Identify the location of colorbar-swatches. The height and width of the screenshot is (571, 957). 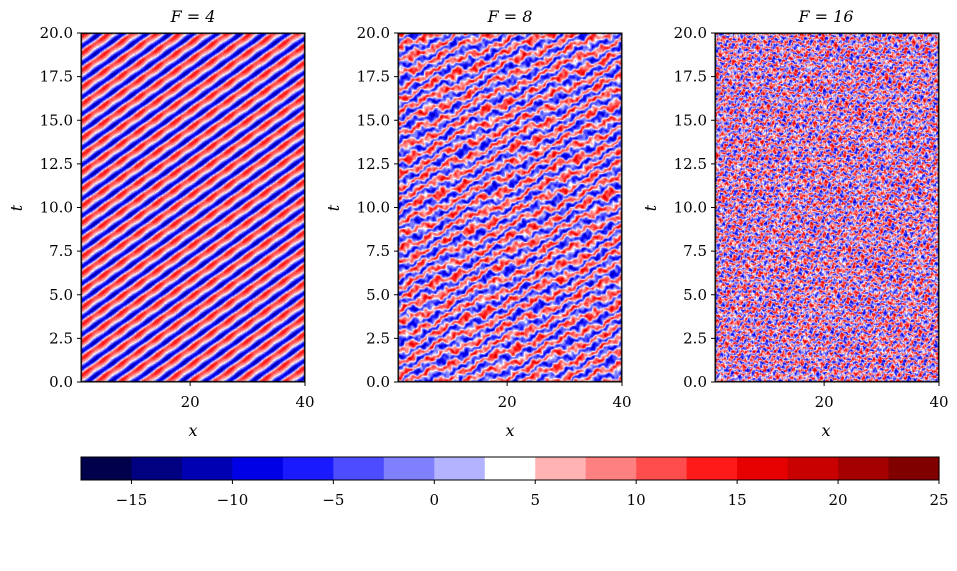
(510, 468).